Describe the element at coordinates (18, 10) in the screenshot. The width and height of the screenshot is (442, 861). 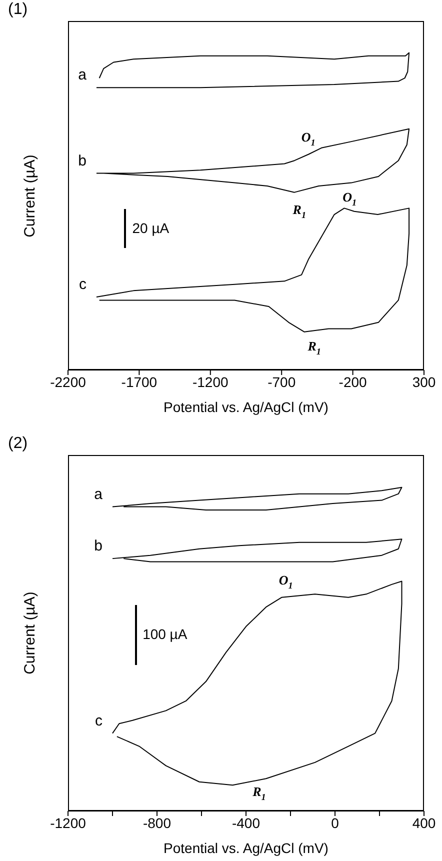
I see `chart-title: (1)` at that location.